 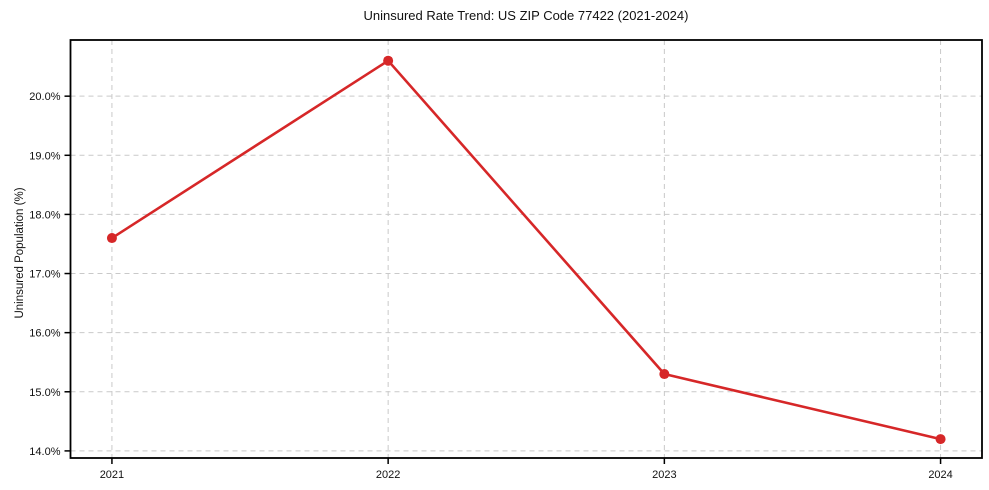 What do you see at coordinates (44, 215) in the screenshot?
I see `y-tick-label: 18.0%` at bounding box center [44, 215].